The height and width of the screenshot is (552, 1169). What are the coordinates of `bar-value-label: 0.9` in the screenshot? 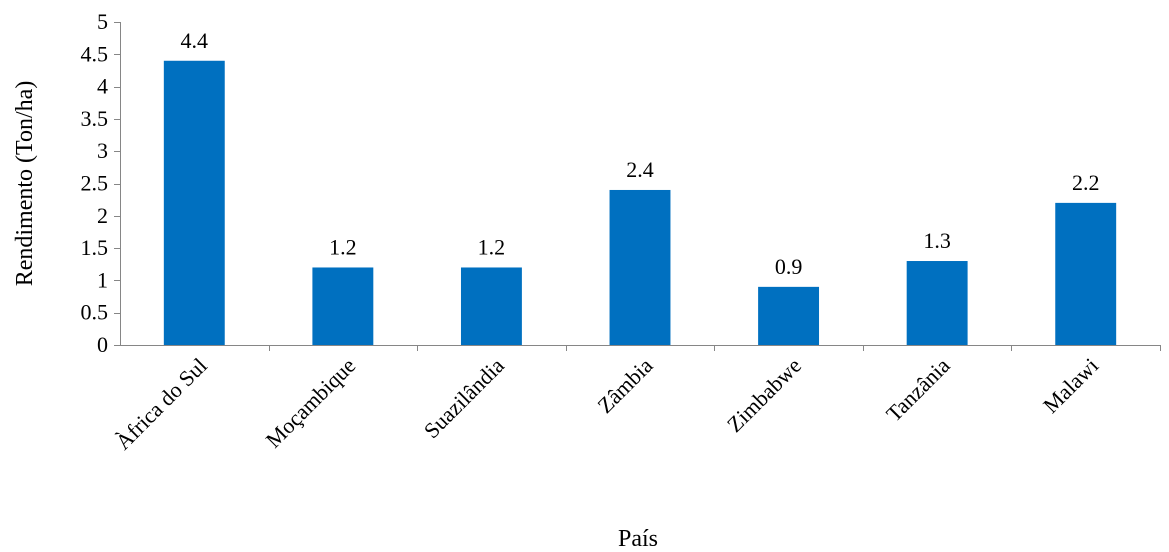 It's located at (789, 266).